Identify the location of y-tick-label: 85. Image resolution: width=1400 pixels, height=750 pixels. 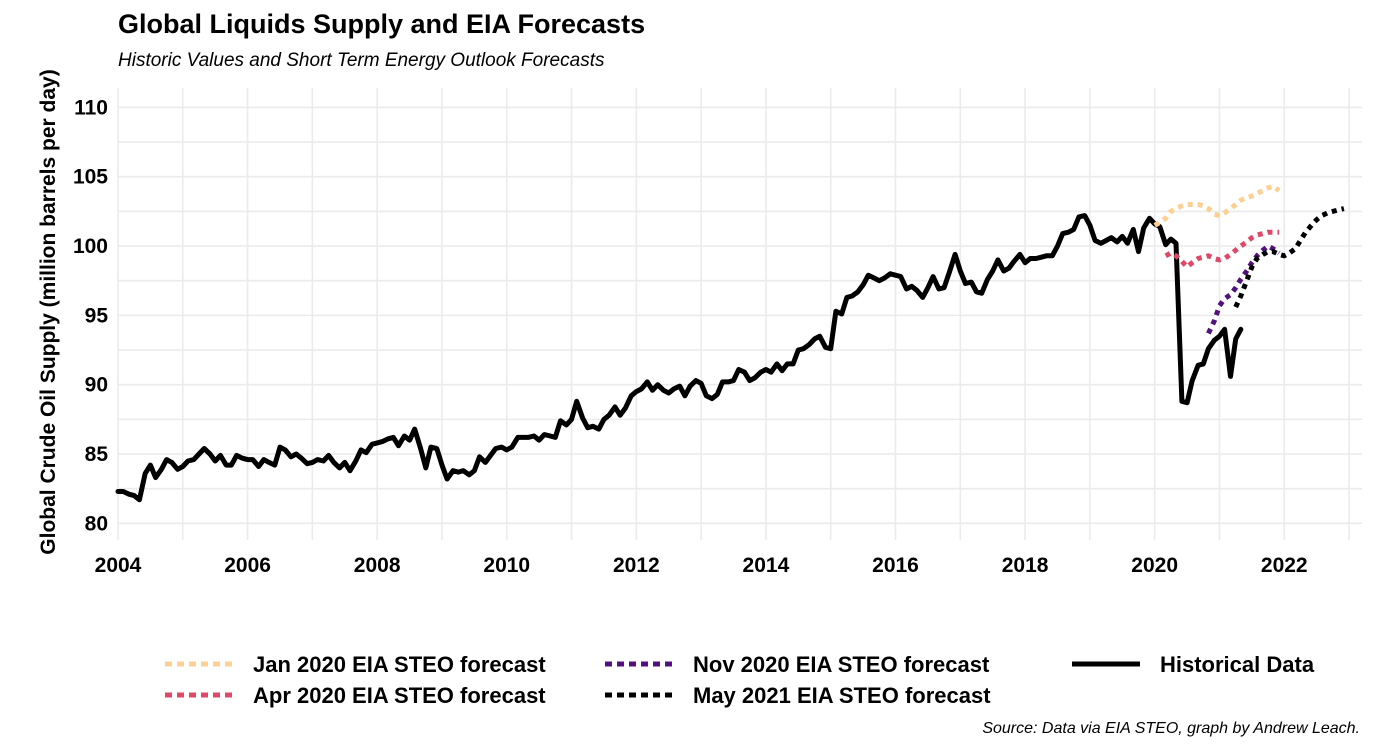
(97, 454).